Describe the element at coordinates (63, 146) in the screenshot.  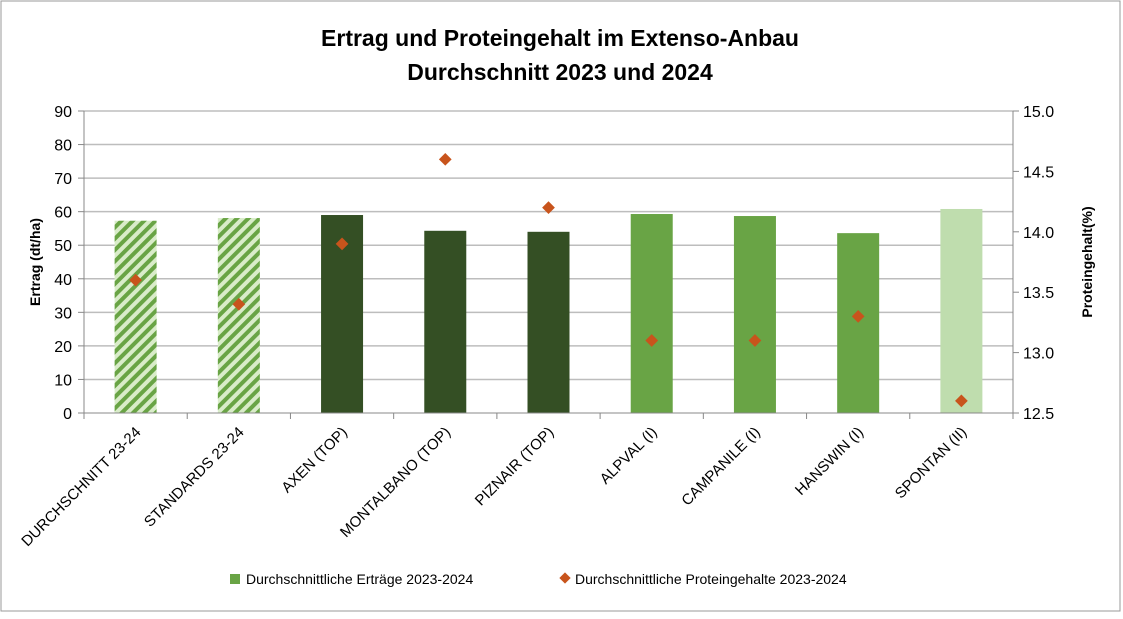
I see `y-tick-label: 80` at that location.